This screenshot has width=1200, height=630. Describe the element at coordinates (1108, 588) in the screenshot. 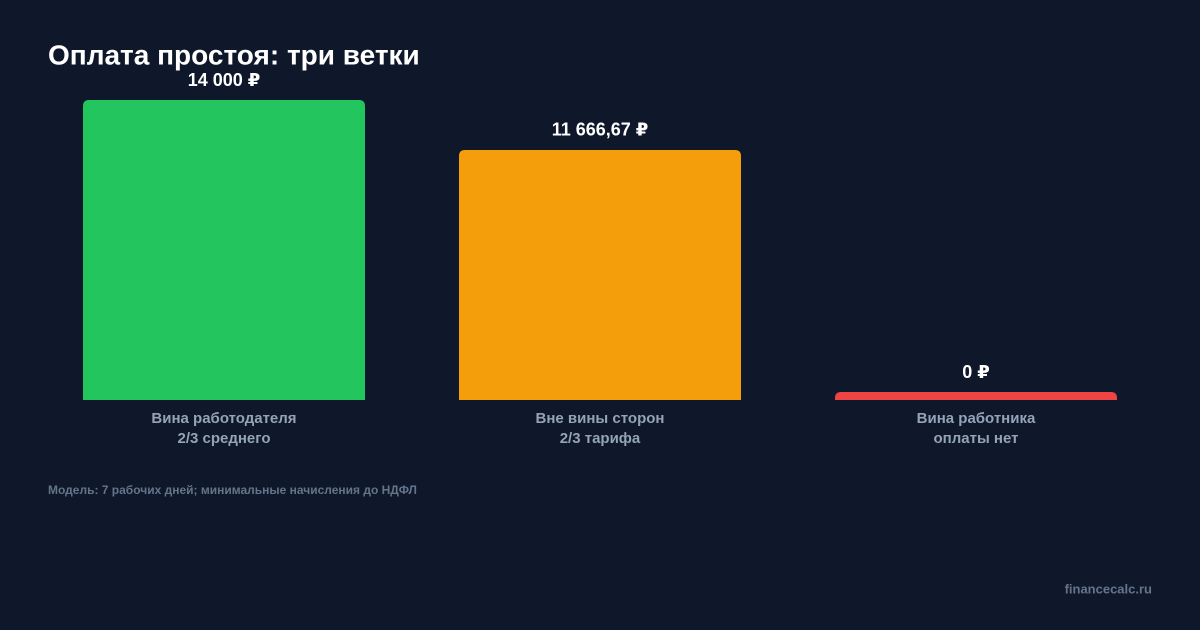

I see `source: financecalc.ru` at that location.